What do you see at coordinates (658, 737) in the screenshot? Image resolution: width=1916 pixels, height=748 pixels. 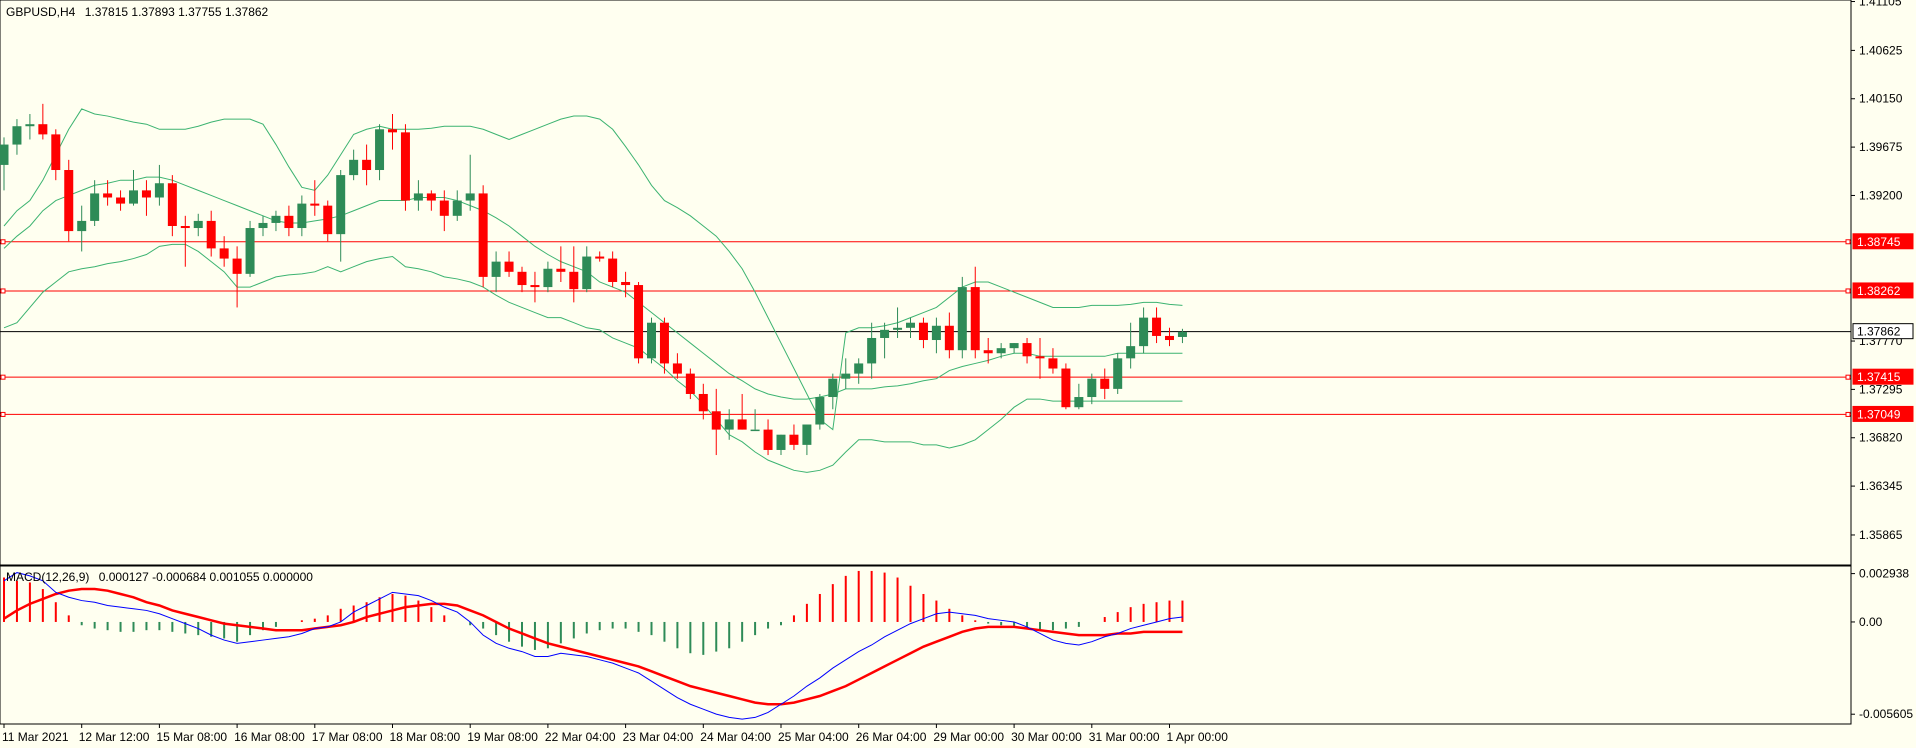 I see `x-tick-label: 23 Mar 04:00` at bounding box center [658, 737].